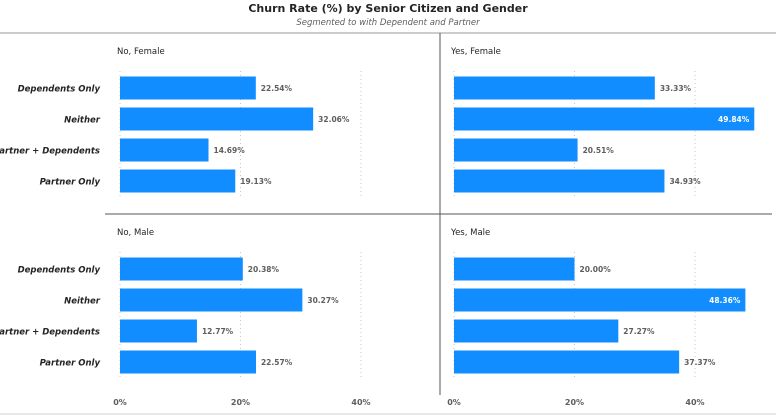  What do you see at coordinates (599, 150) in the screenshot?
I see `data-label: 20.51%` at bounding box center [599, 150].